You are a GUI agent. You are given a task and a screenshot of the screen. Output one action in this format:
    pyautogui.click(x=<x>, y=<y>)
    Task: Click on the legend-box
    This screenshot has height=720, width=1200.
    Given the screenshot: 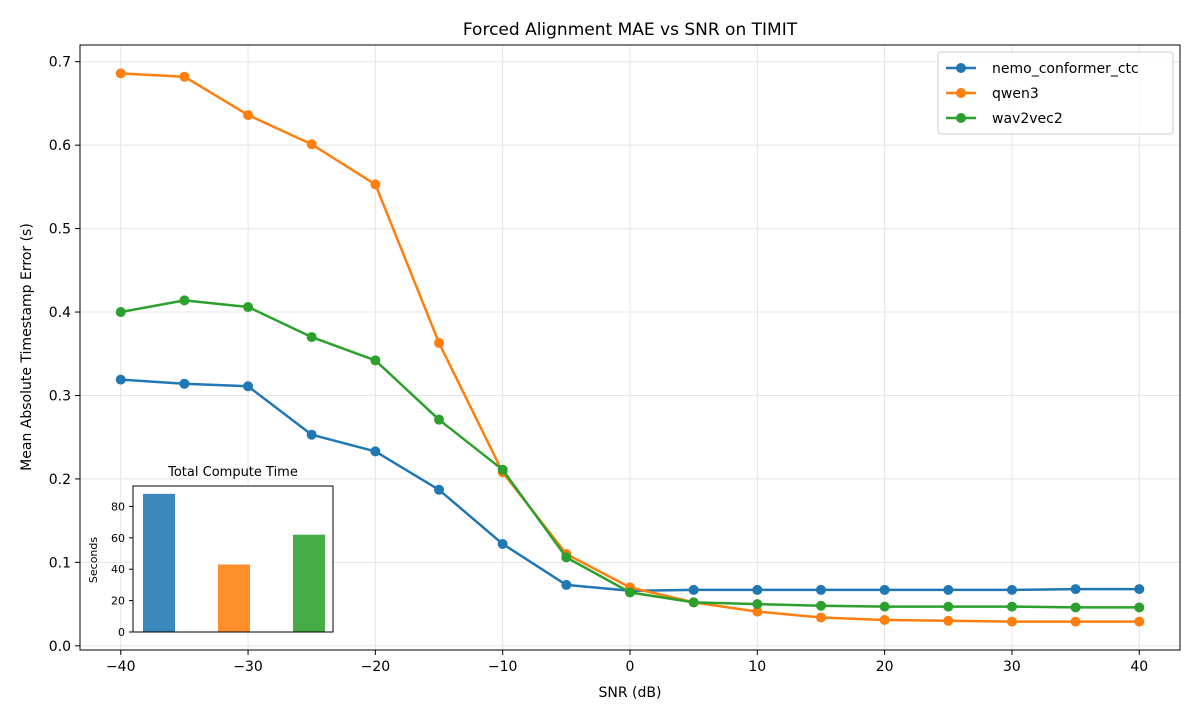 What is the action you would take?
    pyautogui.click(x=1055, y=93)
    